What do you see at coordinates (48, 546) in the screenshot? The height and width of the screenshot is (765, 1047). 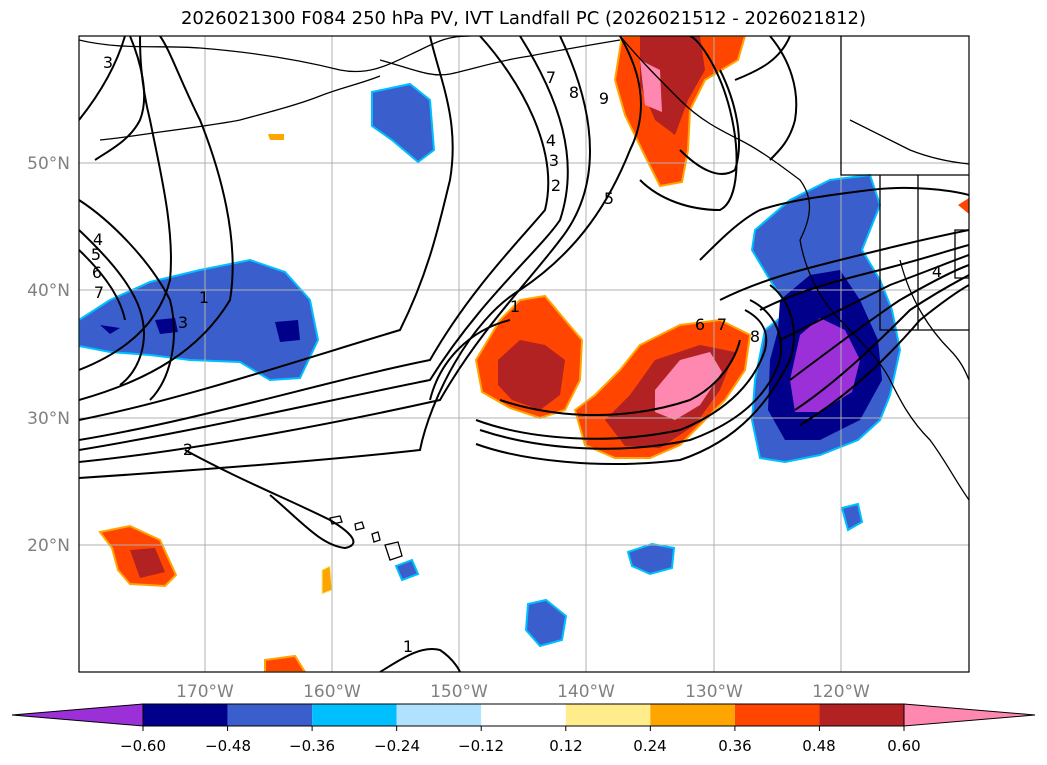 I see `lat-label: 20°N` at bounding box center [48, 546].